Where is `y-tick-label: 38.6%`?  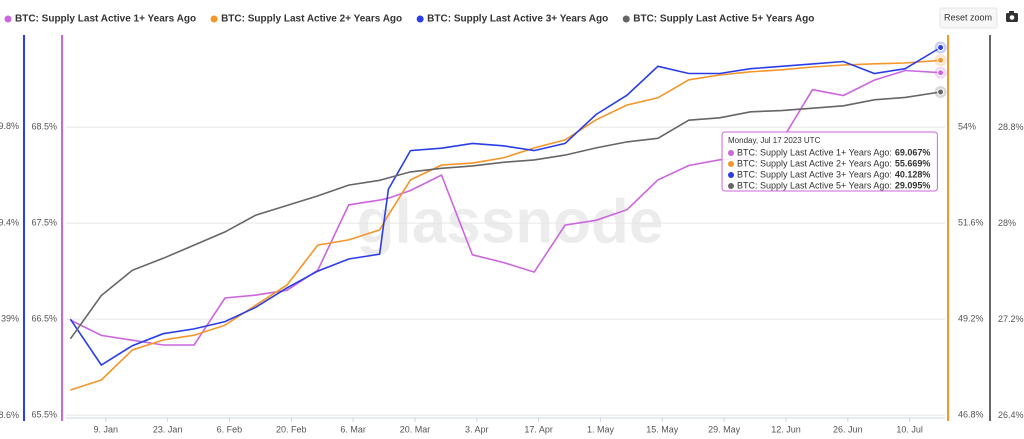 y-tick-label: 38.6% is located at coordinates (9, 415).